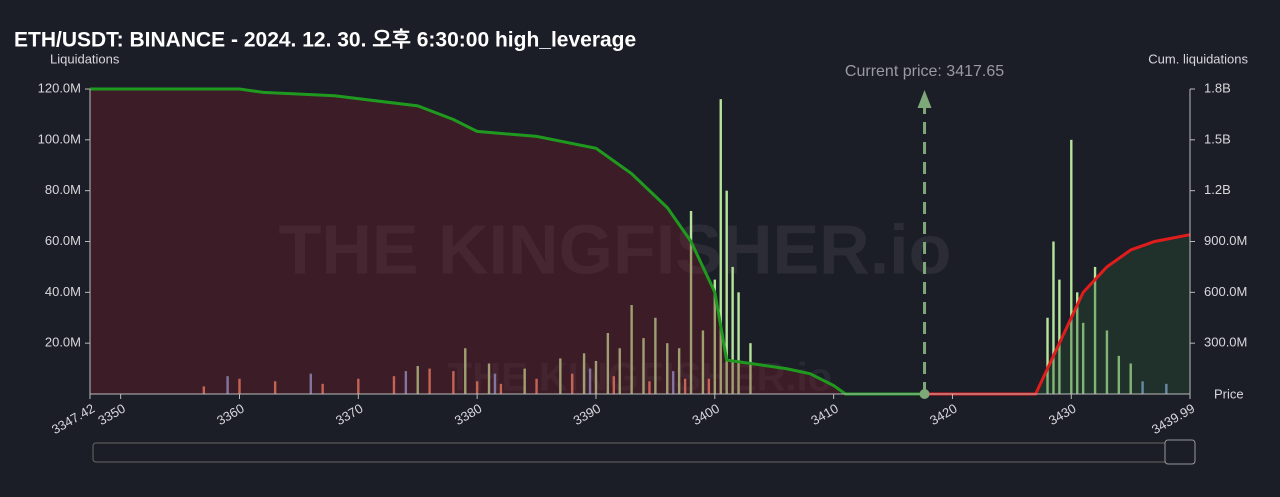  What do you see at coordinates (63, 291) in the screenshot?
I see `y-tick-label: 40.0M` at bounding box center [63, 291].